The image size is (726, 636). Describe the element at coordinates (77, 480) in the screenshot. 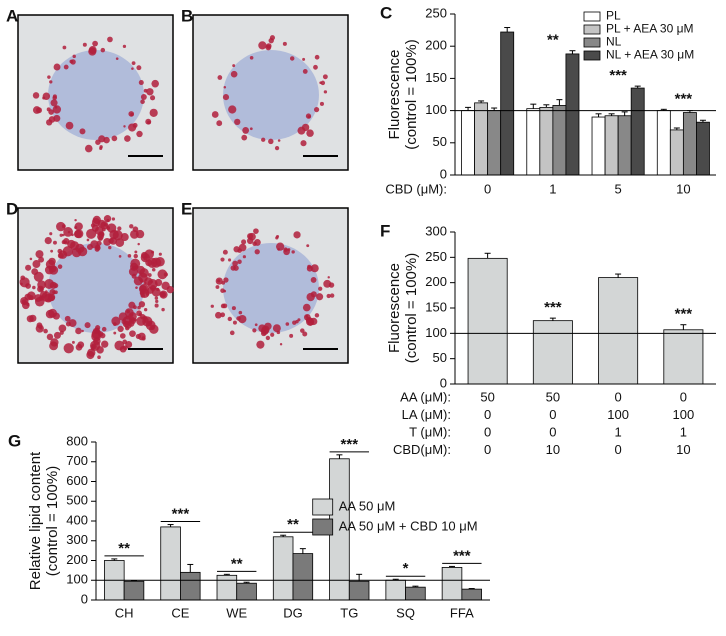

I see `y-tick-label: 600` at that location.